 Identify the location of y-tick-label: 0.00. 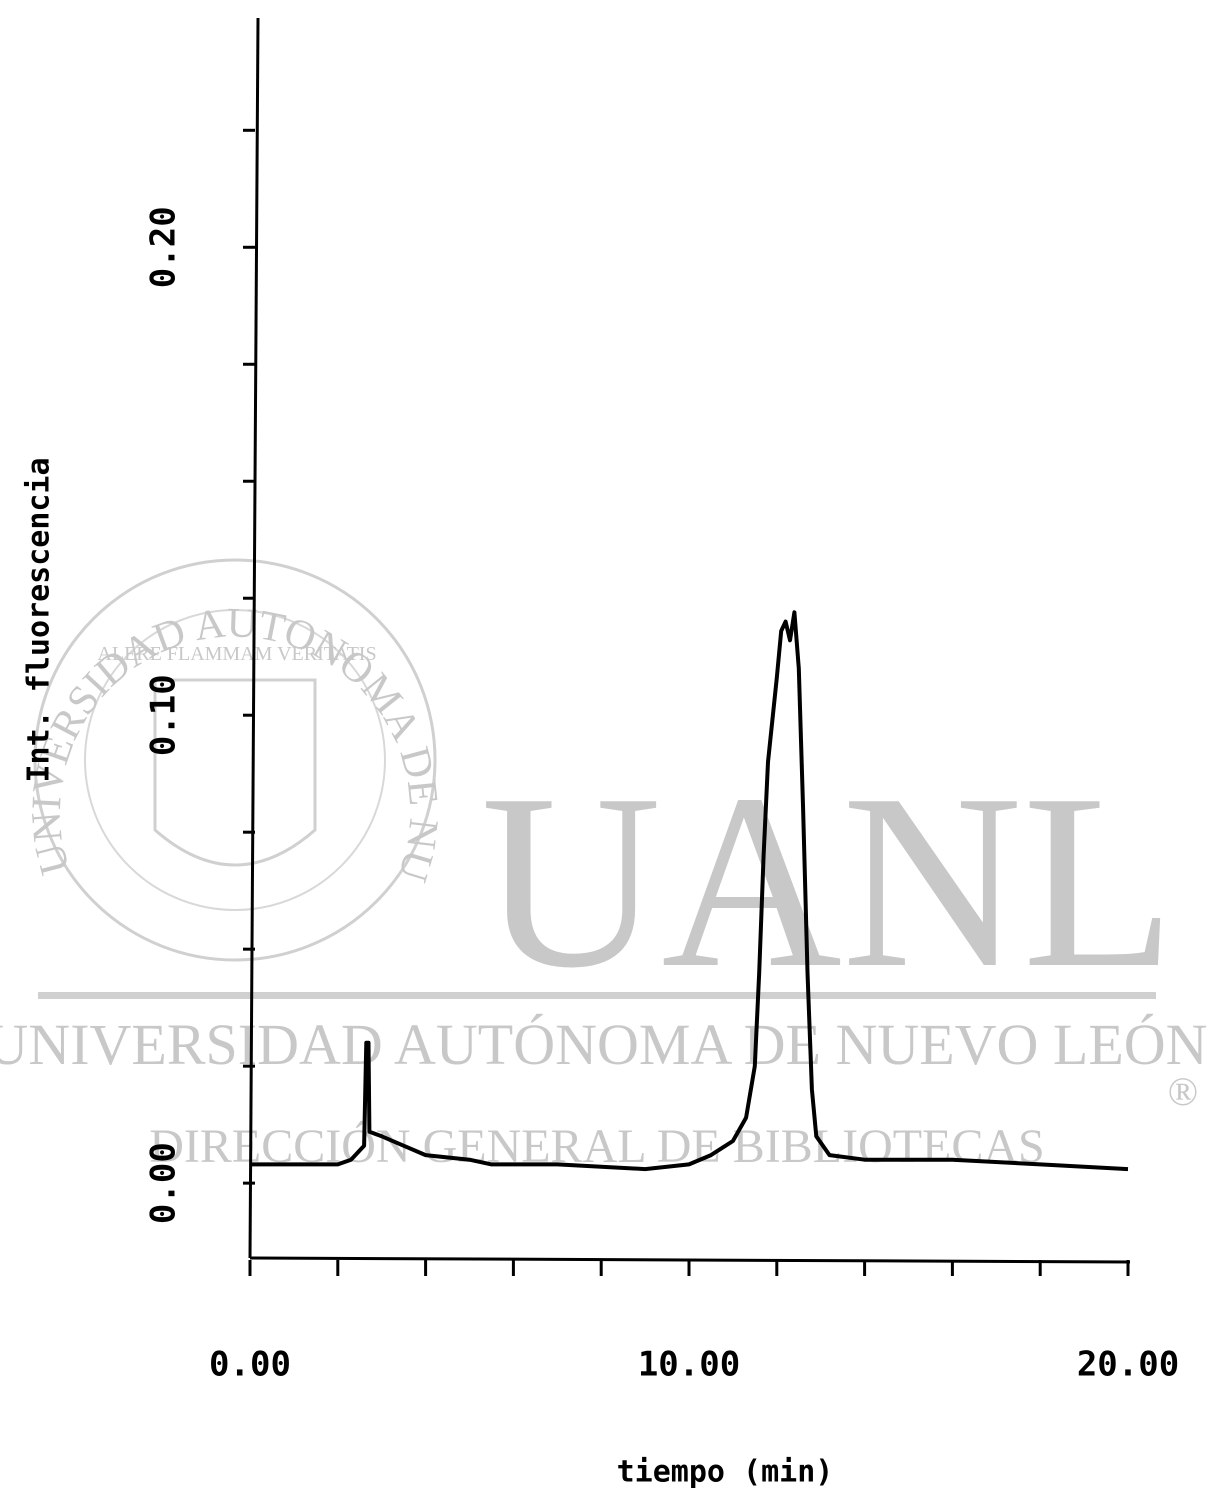
(164, 1183).